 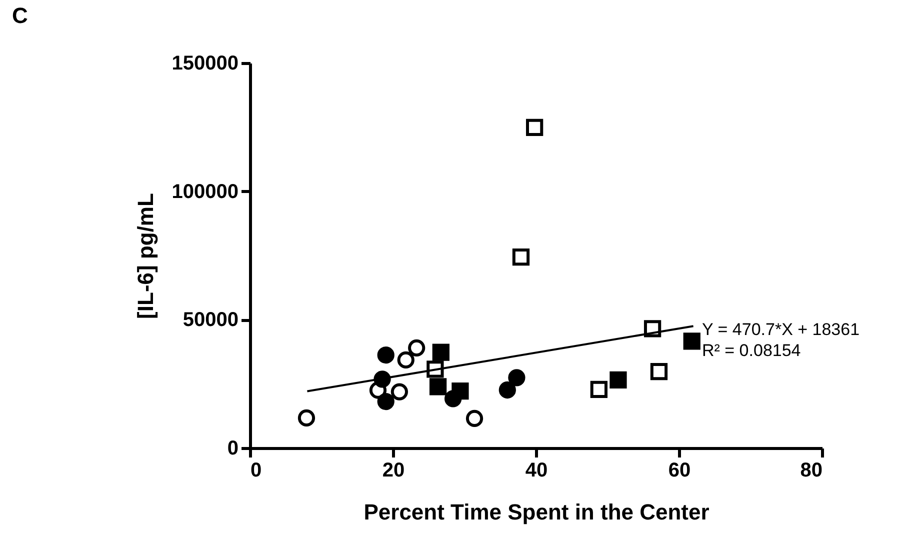 I want to click on y-tick-label: 150000, so click(x=205, y=63).